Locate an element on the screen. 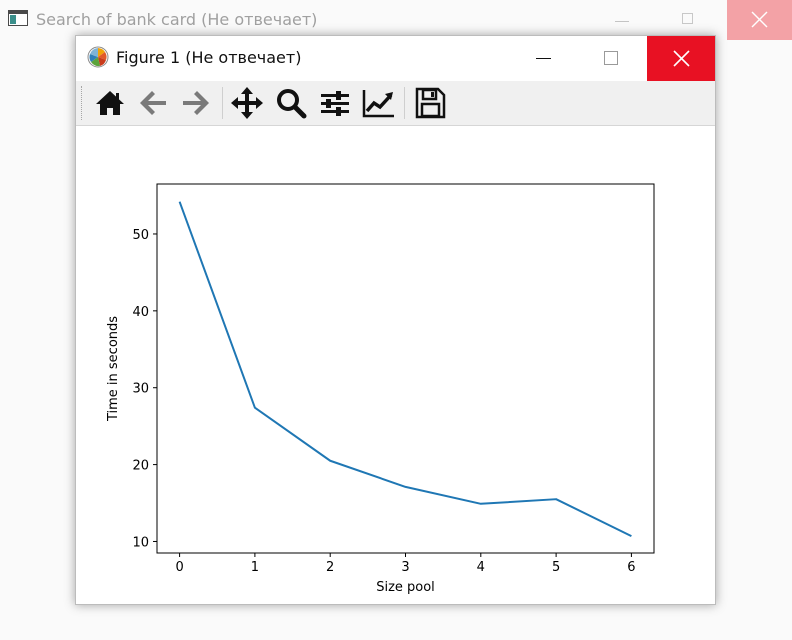  y-axis-label: Time in seconds is located at coordinates (113, 369).